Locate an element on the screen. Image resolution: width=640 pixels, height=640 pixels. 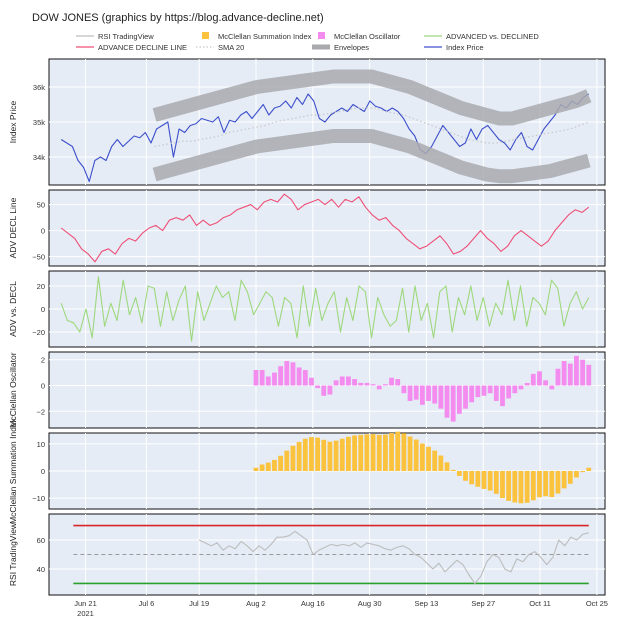
x-tick-label: Aug 30 is located at coordinates (370, 603).